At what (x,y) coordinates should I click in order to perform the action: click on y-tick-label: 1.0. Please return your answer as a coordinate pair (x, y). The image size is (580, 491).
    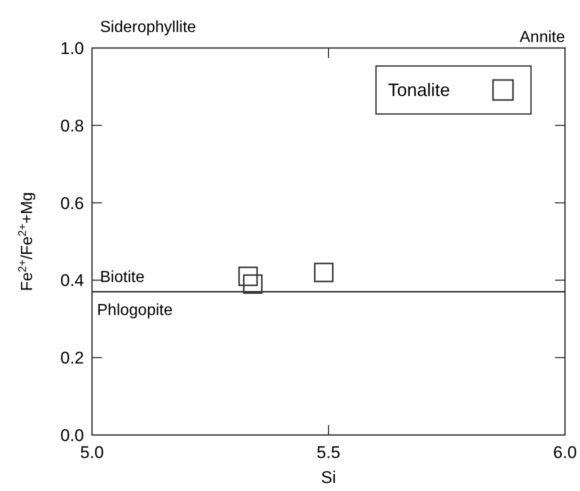
    Looking at the image, I should click on (72, 48).